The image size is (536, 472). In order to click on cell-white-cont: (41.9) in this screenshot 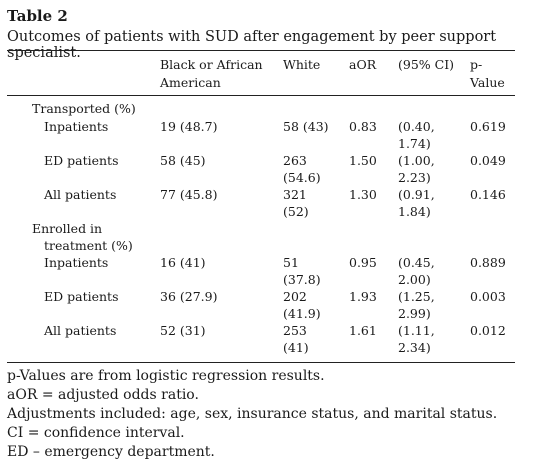, I will do `click(302, 313)`.